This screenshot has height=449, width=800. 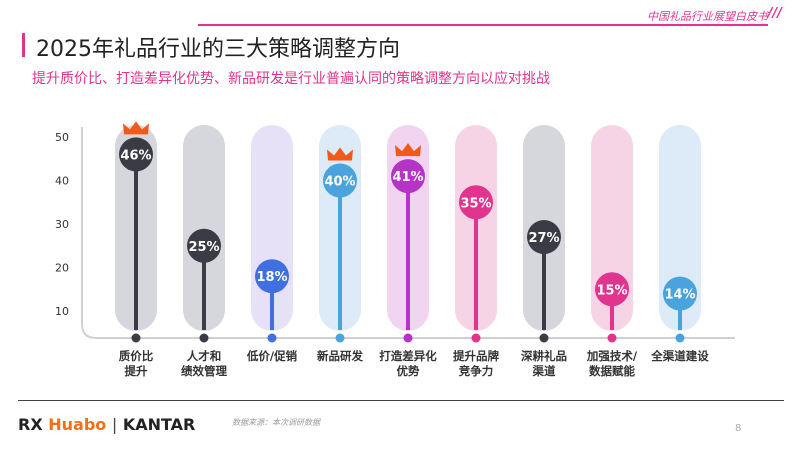 I want to click on category-label: 质价比, so click(x=136, y=356).